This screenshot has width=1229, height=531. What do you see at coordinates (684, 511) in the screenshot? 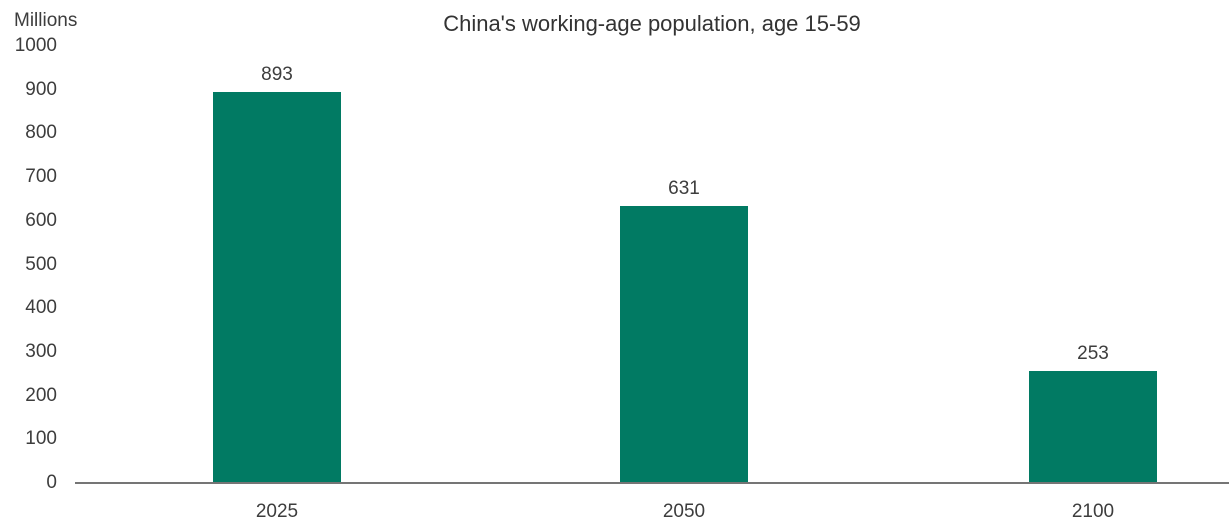
I see `x-axis-tick-label: 2050` at bounding box center [684, 511].